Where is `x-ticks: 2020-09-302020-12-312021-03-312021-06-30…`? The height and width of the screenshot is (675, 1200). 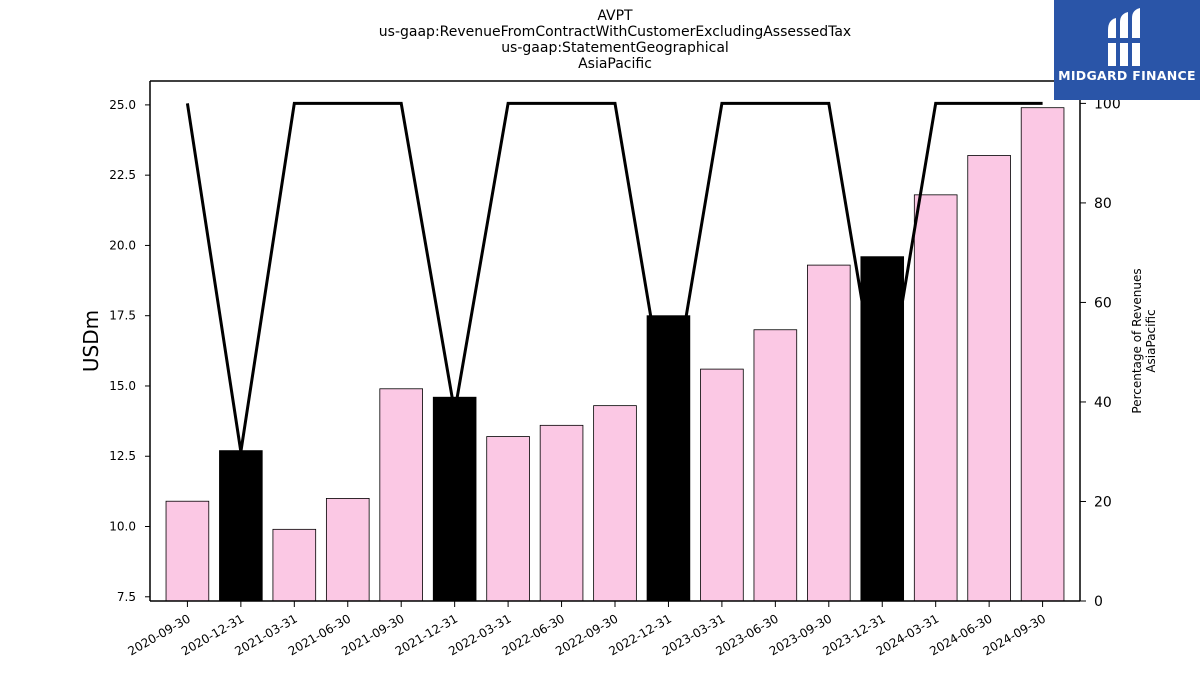
x-ticks: 2020-09-302020-12-312021-03-312021-06-30… is located at coordinates (587, 629).